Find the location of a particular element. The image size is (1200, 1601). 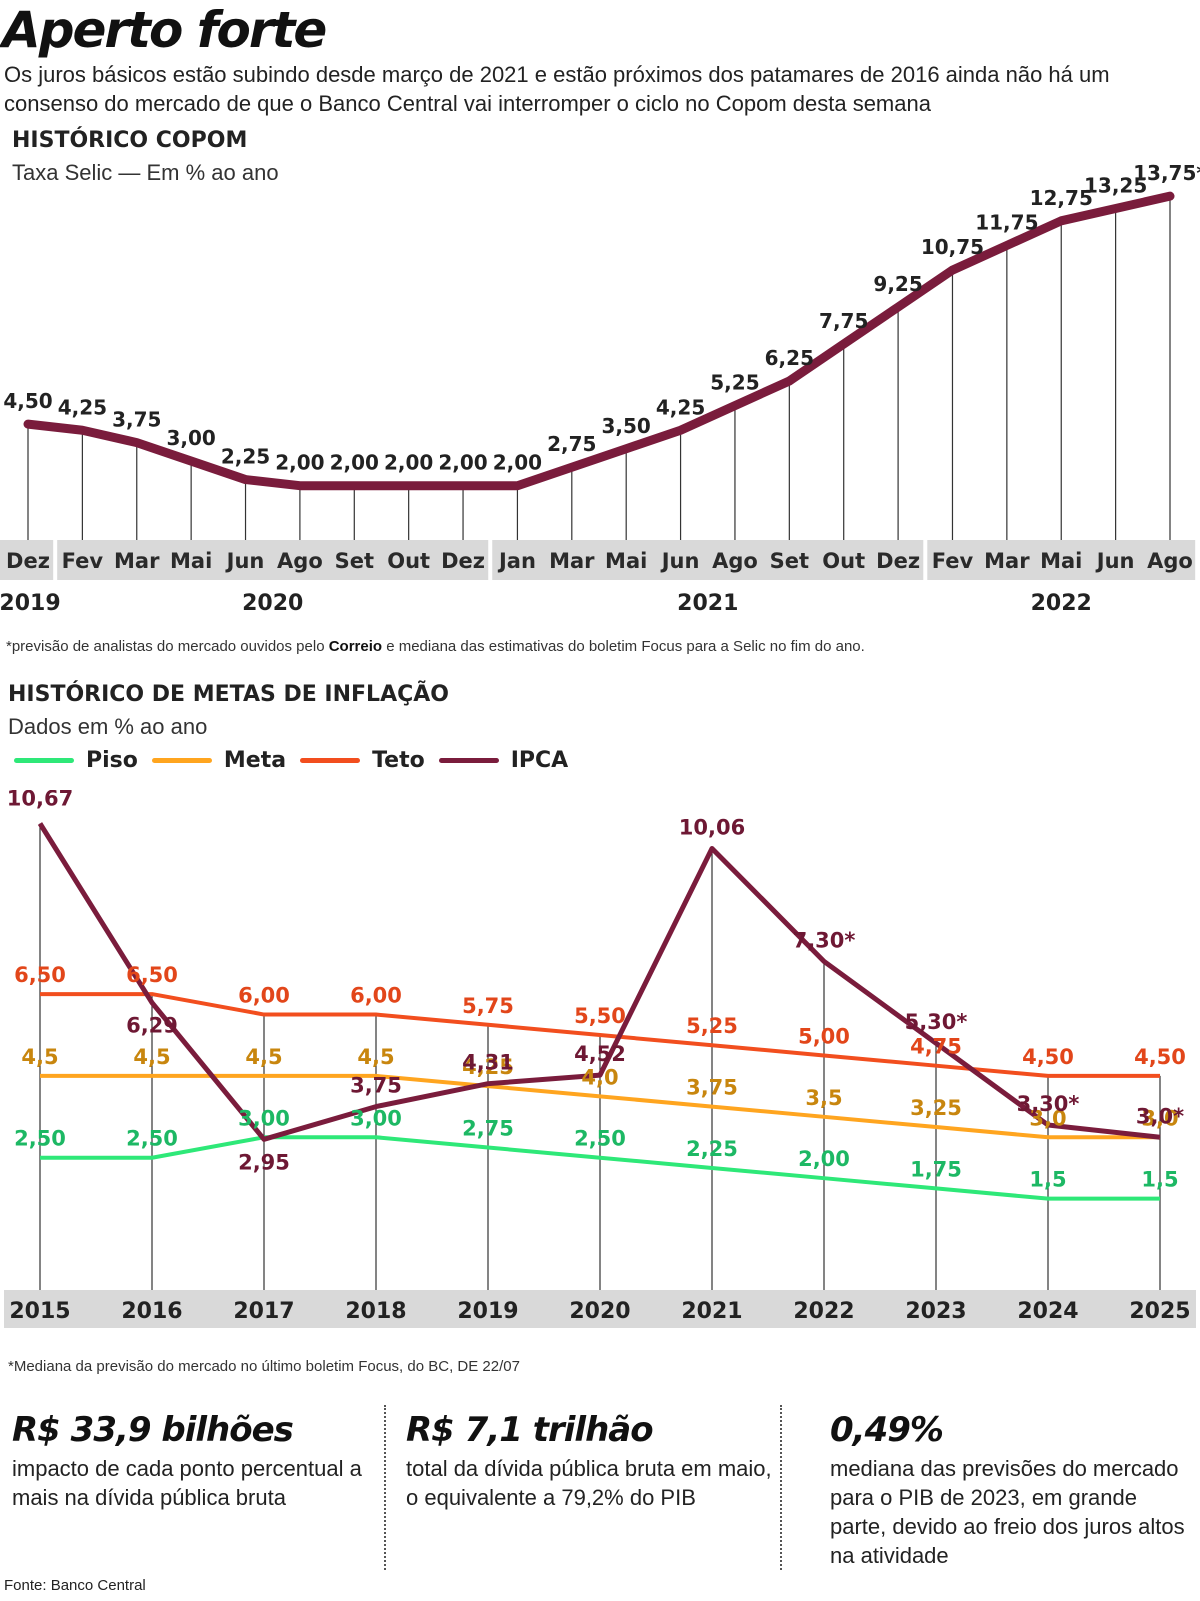

legend-item-meta: Meta is located at coordinates (219, 760).